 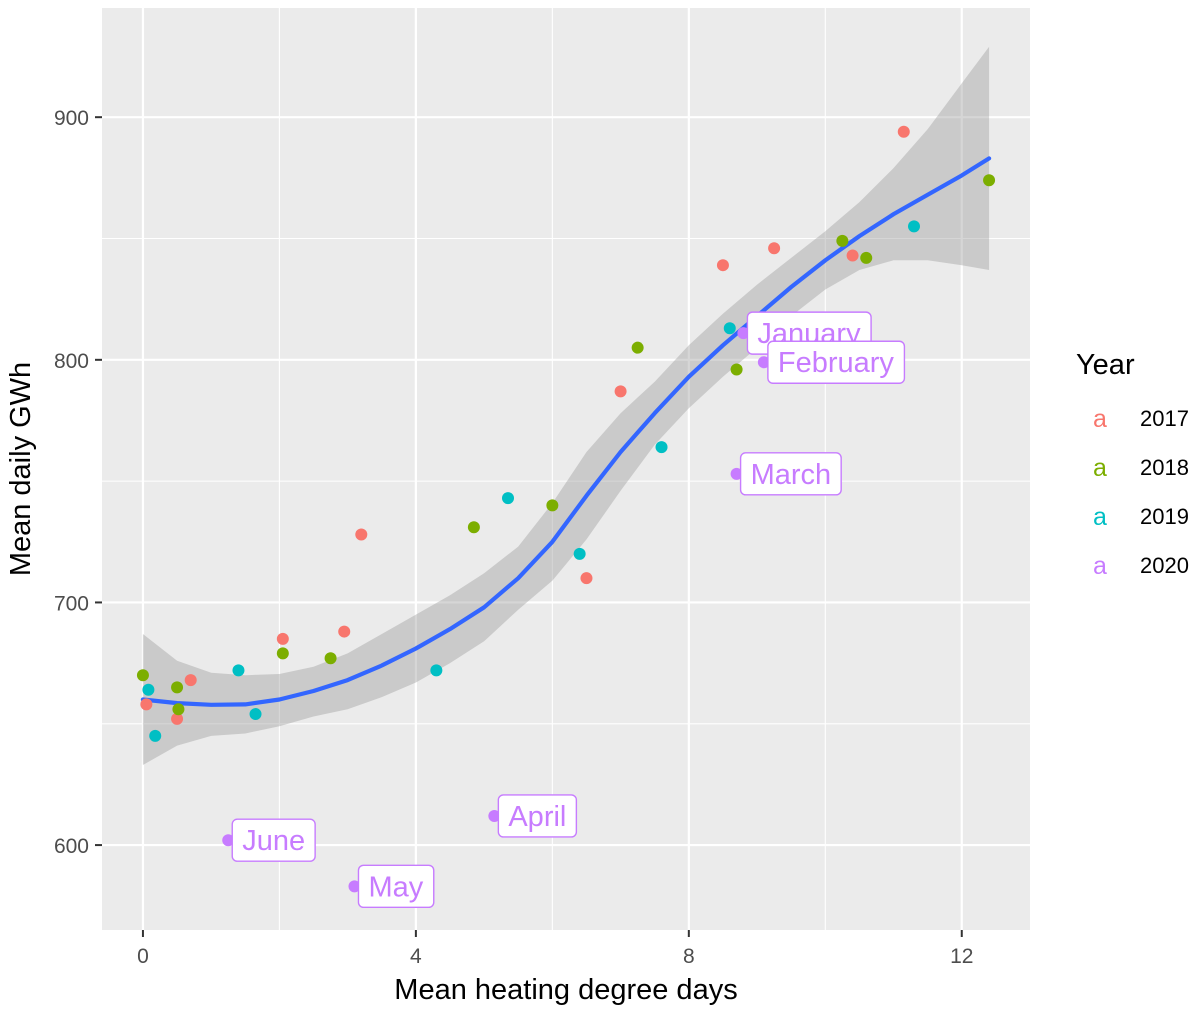 I want to click on month-label-text: March, so click(x=791, y=475).